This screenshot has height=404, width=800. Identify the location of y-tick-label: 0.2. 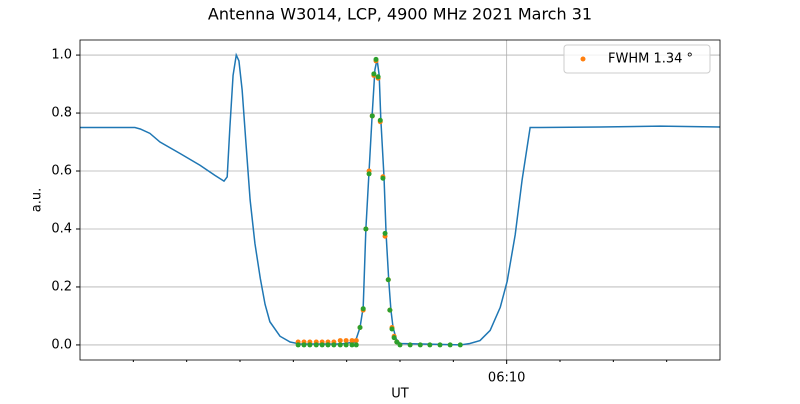
(61, 286).